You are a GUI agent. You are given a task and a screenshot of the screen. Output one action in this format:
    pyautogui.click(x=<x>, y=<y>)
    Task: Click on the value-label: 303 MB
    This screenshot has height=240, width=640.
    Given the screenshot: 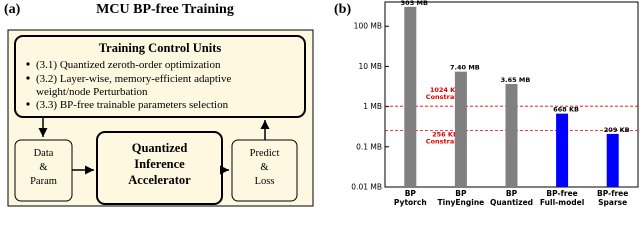 What is the action you would take?
    pyautogui.click(x=414, y=3)
    